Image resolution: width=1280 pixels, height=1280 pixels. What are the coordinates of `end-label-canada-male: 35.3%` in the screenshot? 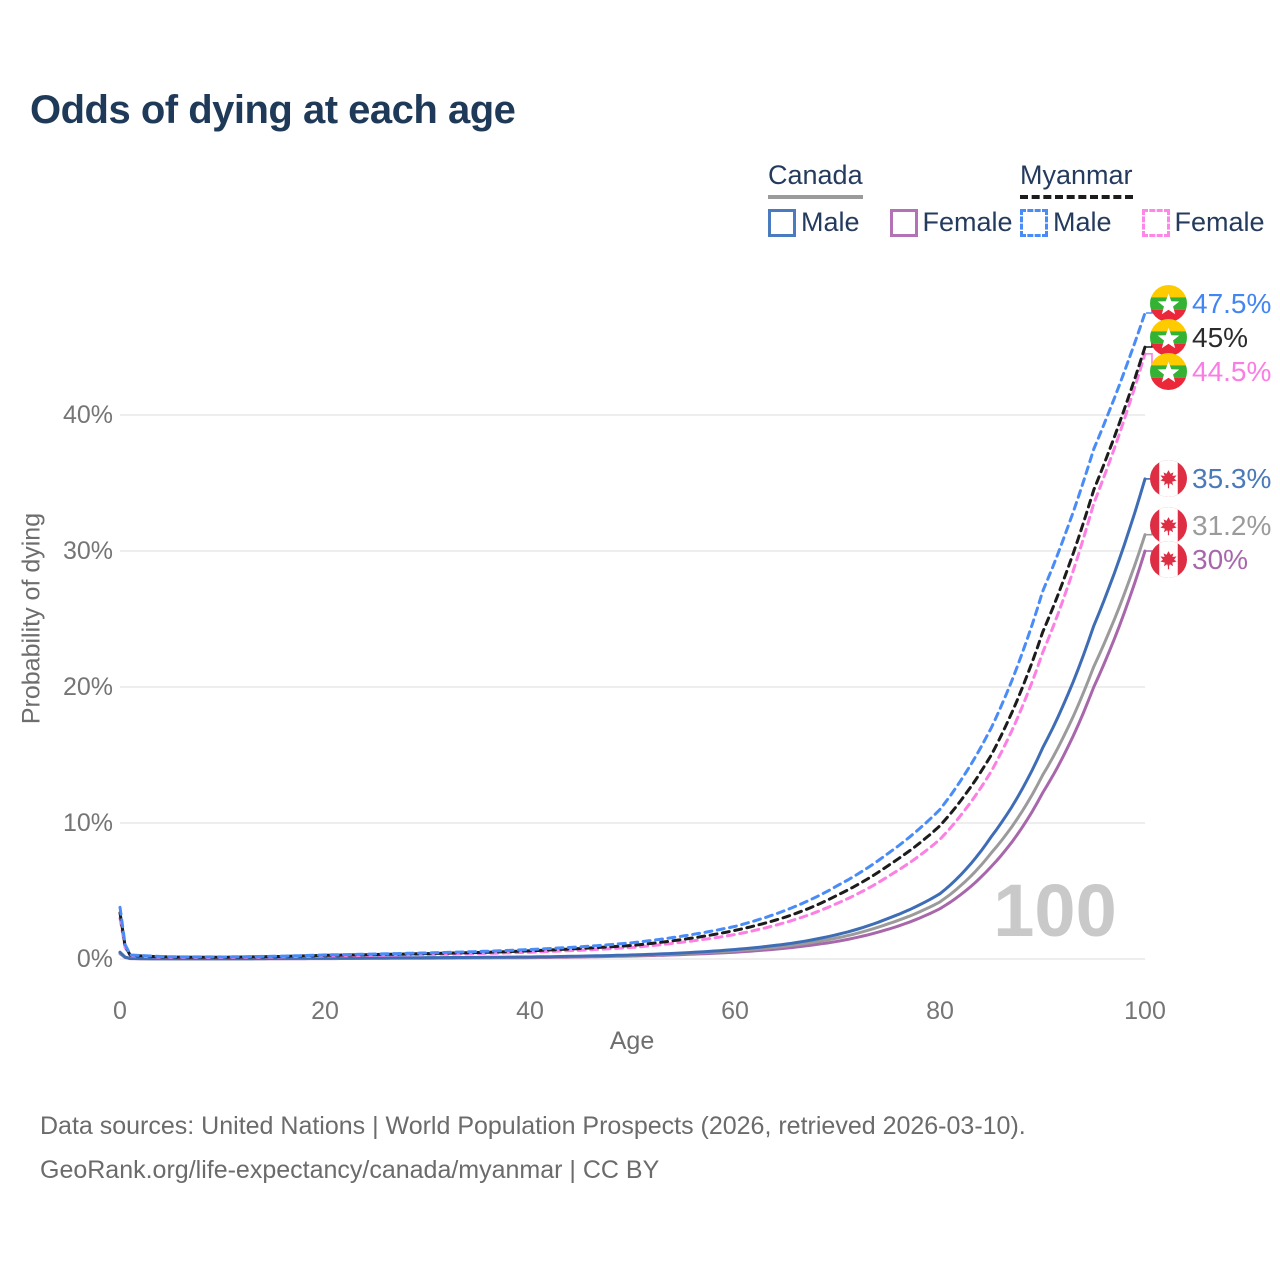 It's located at (1210, 479).